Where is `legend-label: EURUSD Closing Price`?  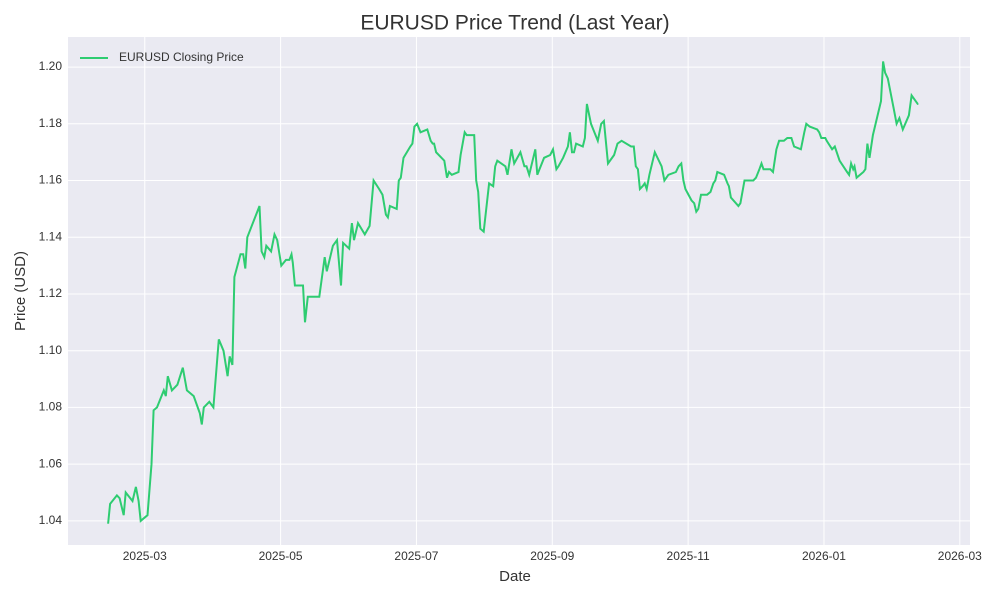 legend-label: EURUSD Closing Price is located at coordinates (181, 57).